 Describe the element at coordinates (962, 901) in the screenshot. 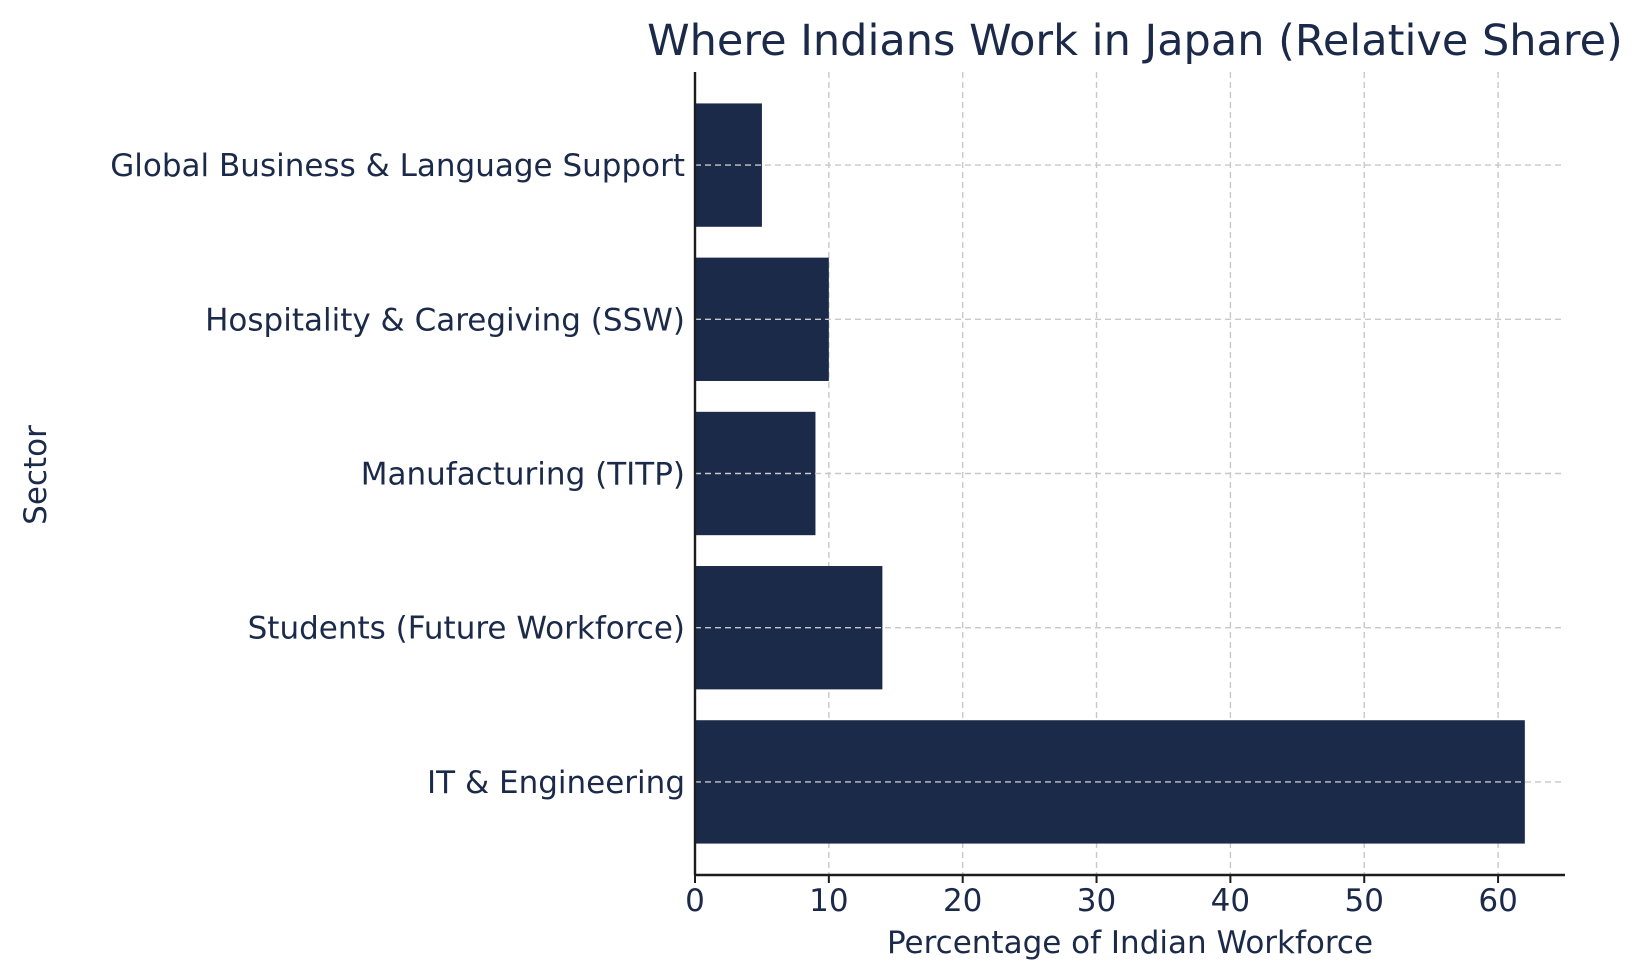

I see `x-tick-label: 20` at that location.